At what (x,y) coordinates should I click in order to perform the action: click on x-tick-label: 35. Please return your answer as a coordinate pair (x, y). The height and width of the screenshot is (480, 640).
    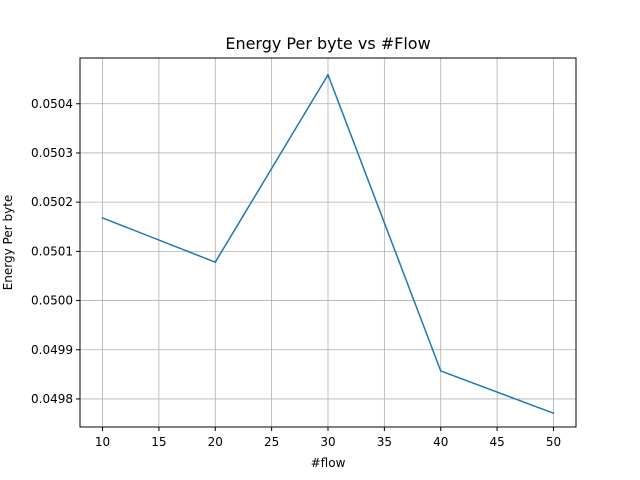
    Looking at the image, I should click on (384, 442).